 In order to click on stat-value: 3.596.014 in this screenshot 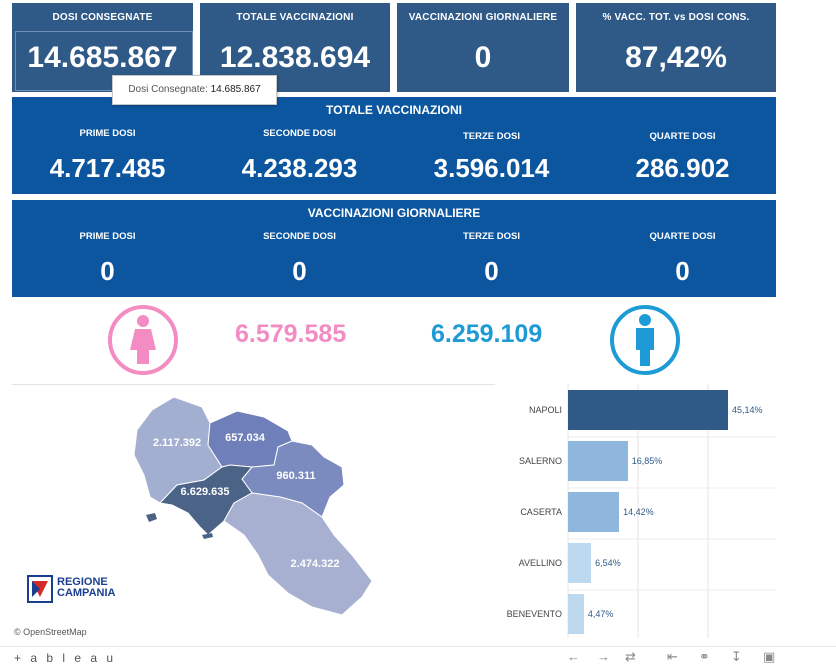, I will do `click(491, 168)`.